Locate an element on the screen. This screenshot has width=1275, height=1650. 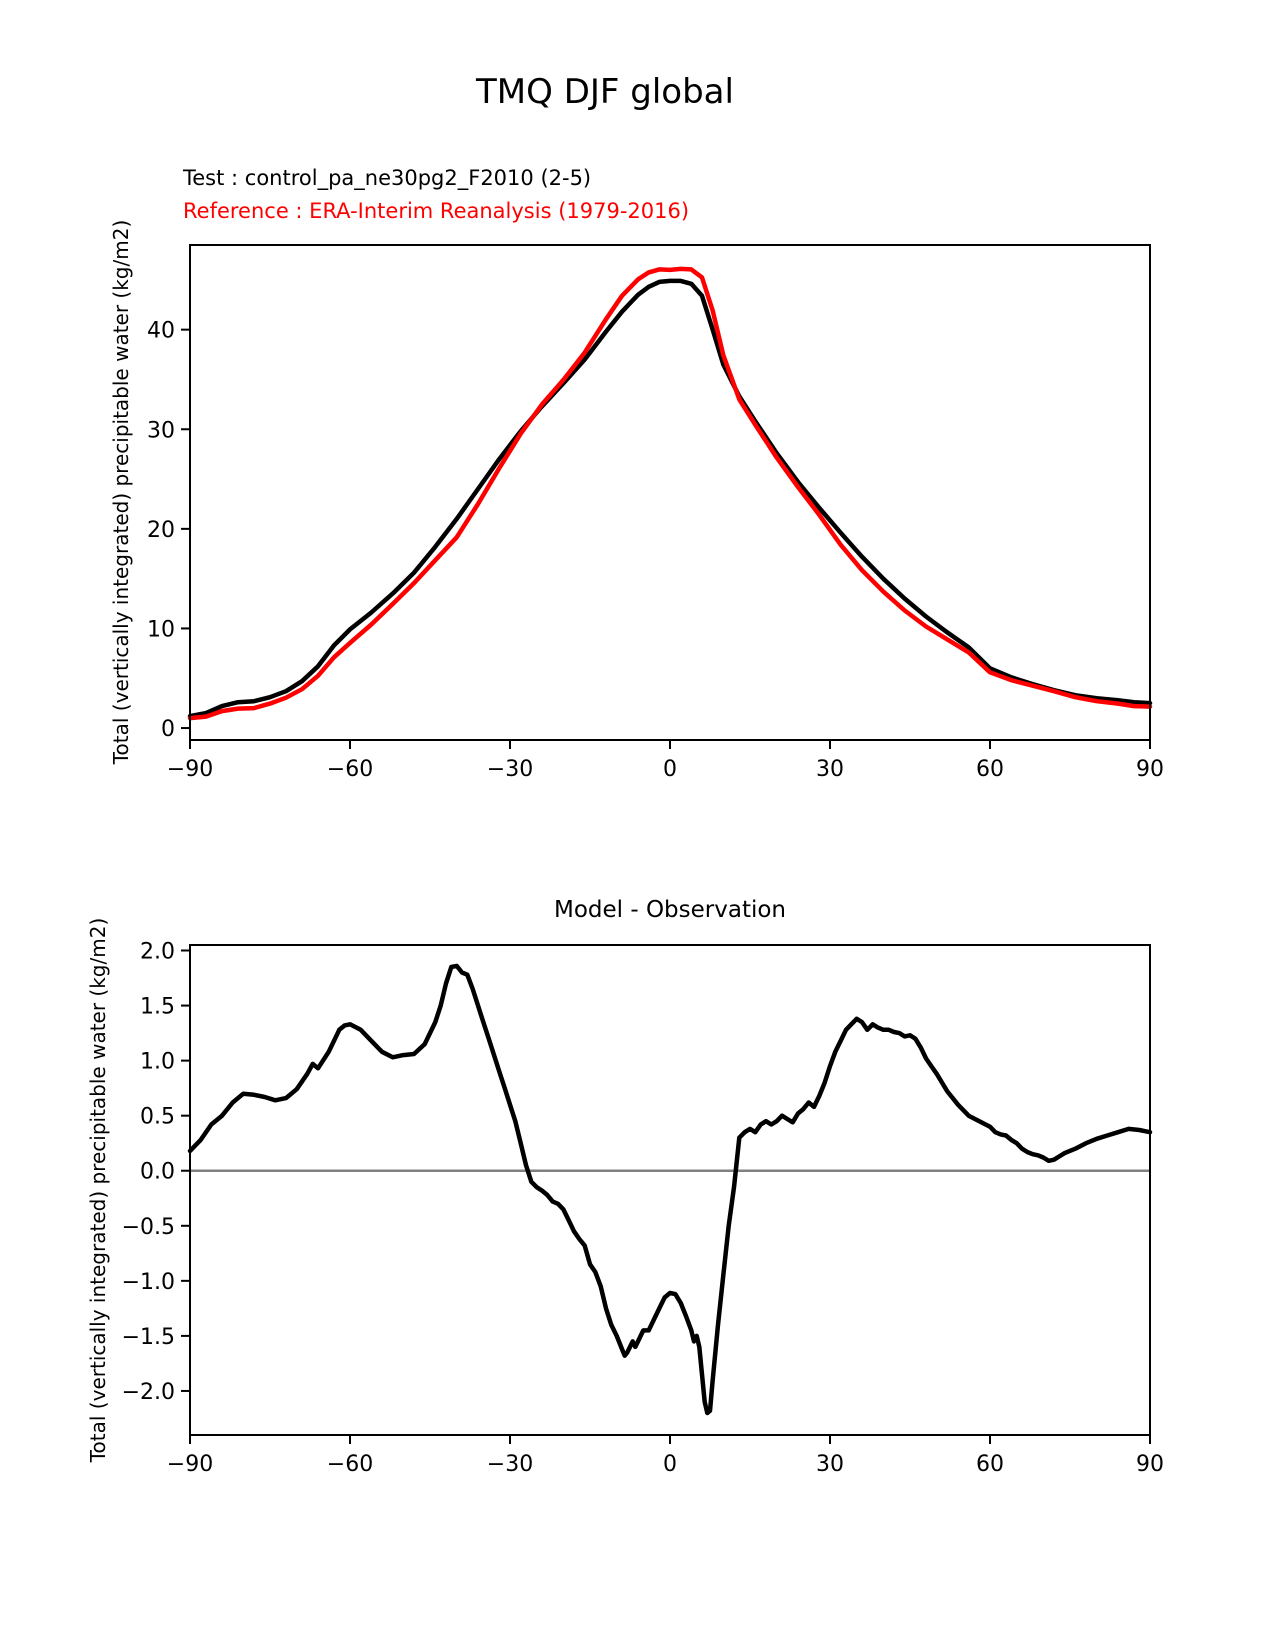
bottom-chart-y-tick-label: −2.0 is located at coordinates (148, 1392).